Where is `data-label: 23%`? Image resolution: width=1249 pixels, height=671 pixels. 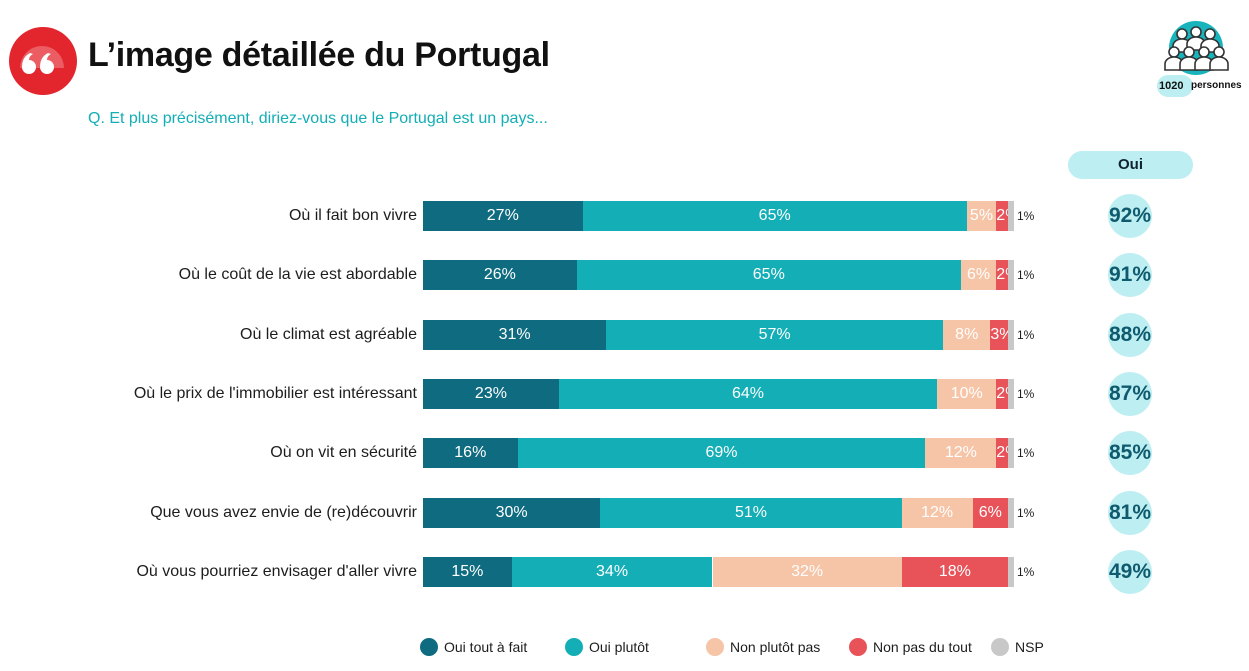
data-label: 23% is located at coordinates (490, 393).